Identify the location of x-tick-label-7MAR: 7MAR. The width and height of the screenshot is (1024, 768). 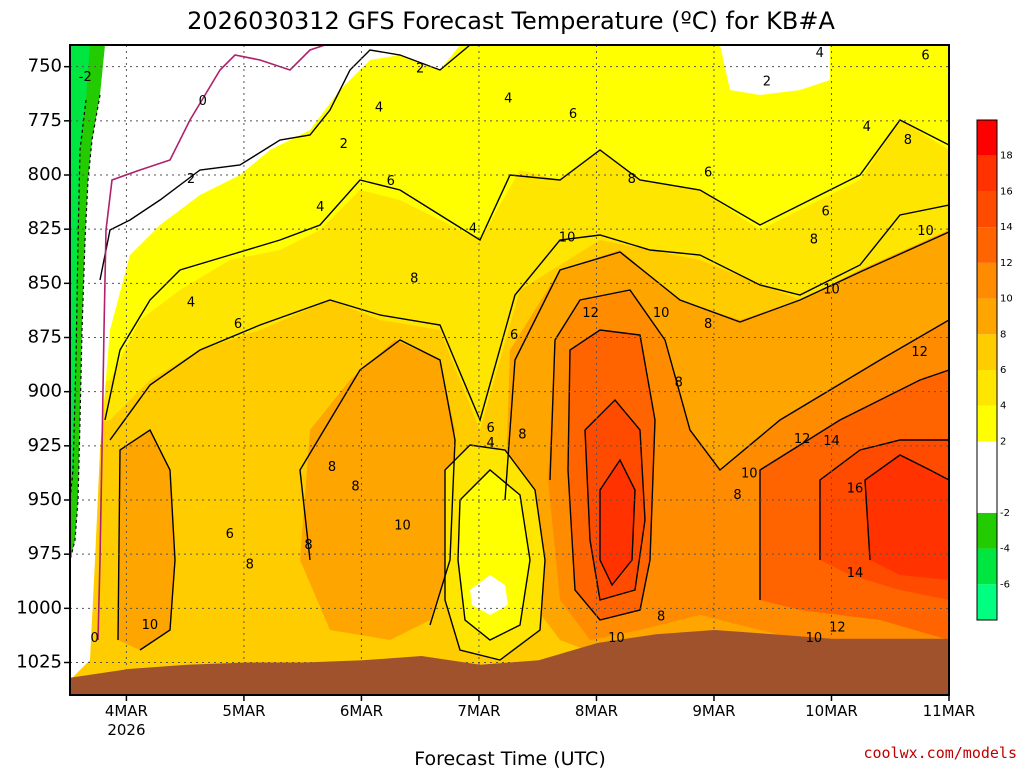
(478, 711).